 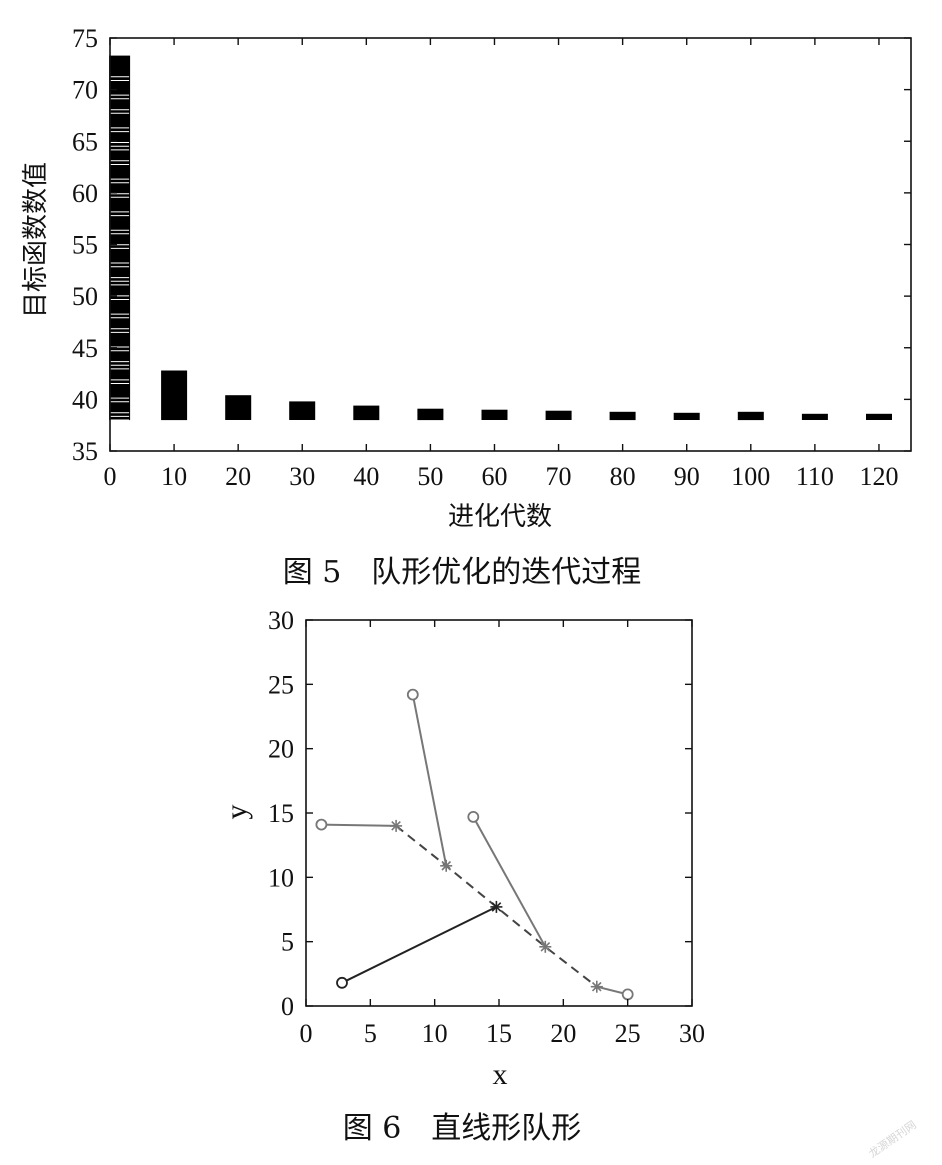 What do you see at coordinates (692, 1033) in the screenshot?
I see `fig6-xtick-label: 30` at bounding box center [692, 1033].